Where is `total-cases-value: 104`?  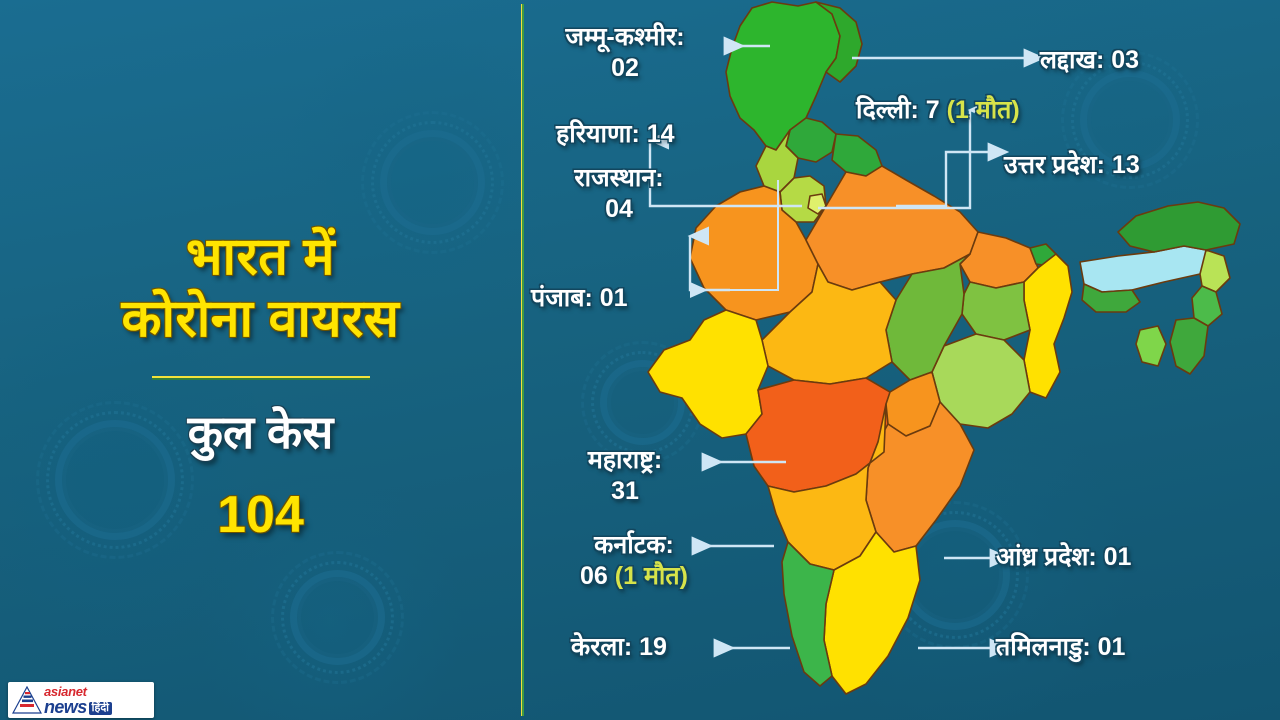
total-cases-value: 104 is located at coordinates (260, 515).